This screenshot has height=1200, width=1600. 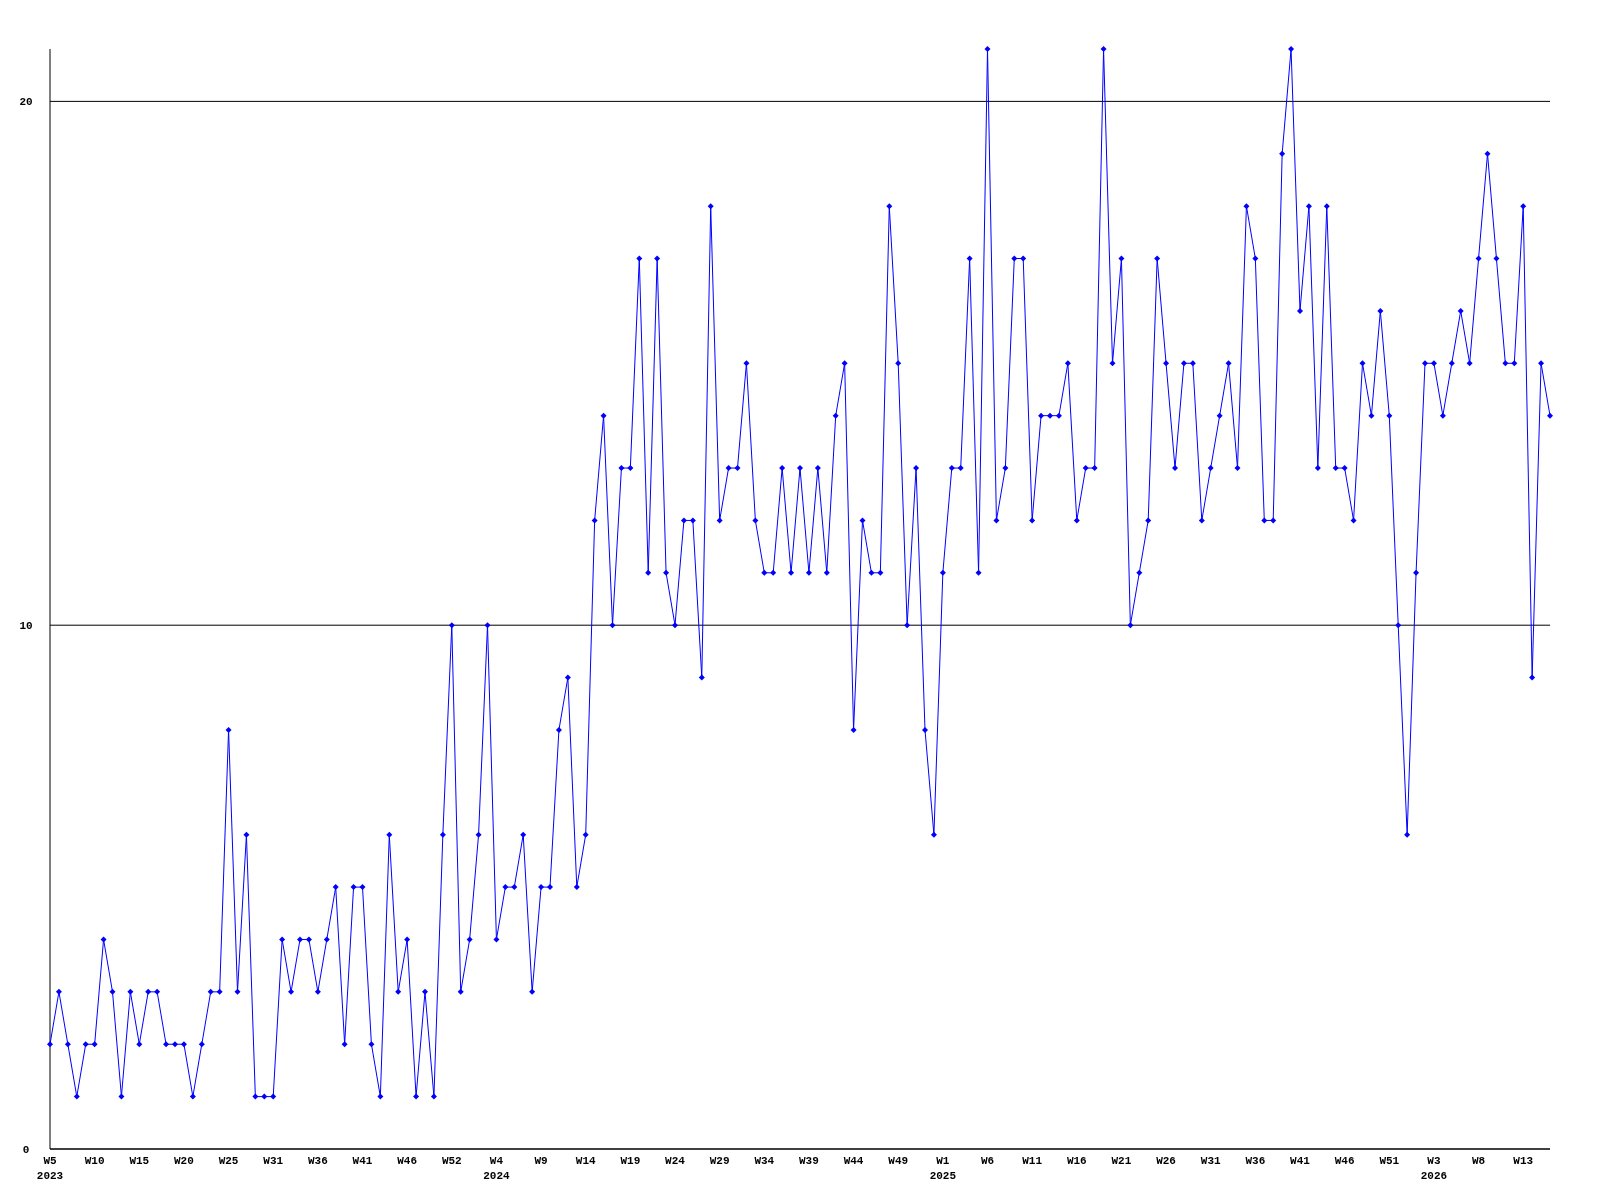 I want to click on x-tick-label: W39, so click(x=809, y=1161).